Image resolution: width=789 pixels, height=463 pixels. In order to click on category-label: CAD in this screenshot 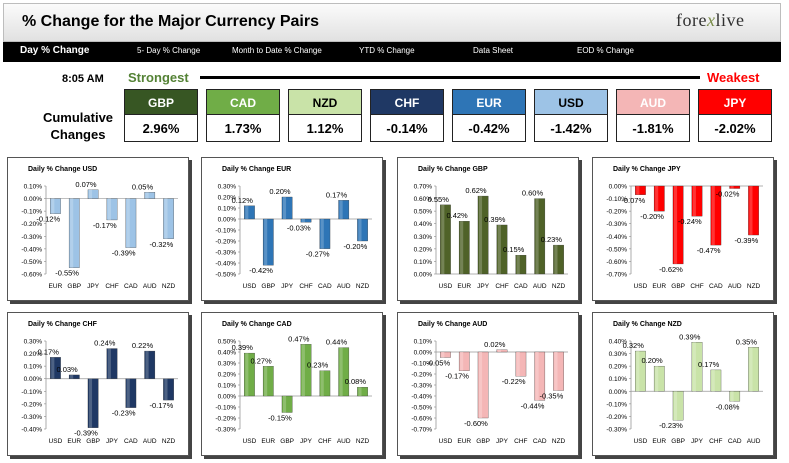, I will do `click(131, 441)`.